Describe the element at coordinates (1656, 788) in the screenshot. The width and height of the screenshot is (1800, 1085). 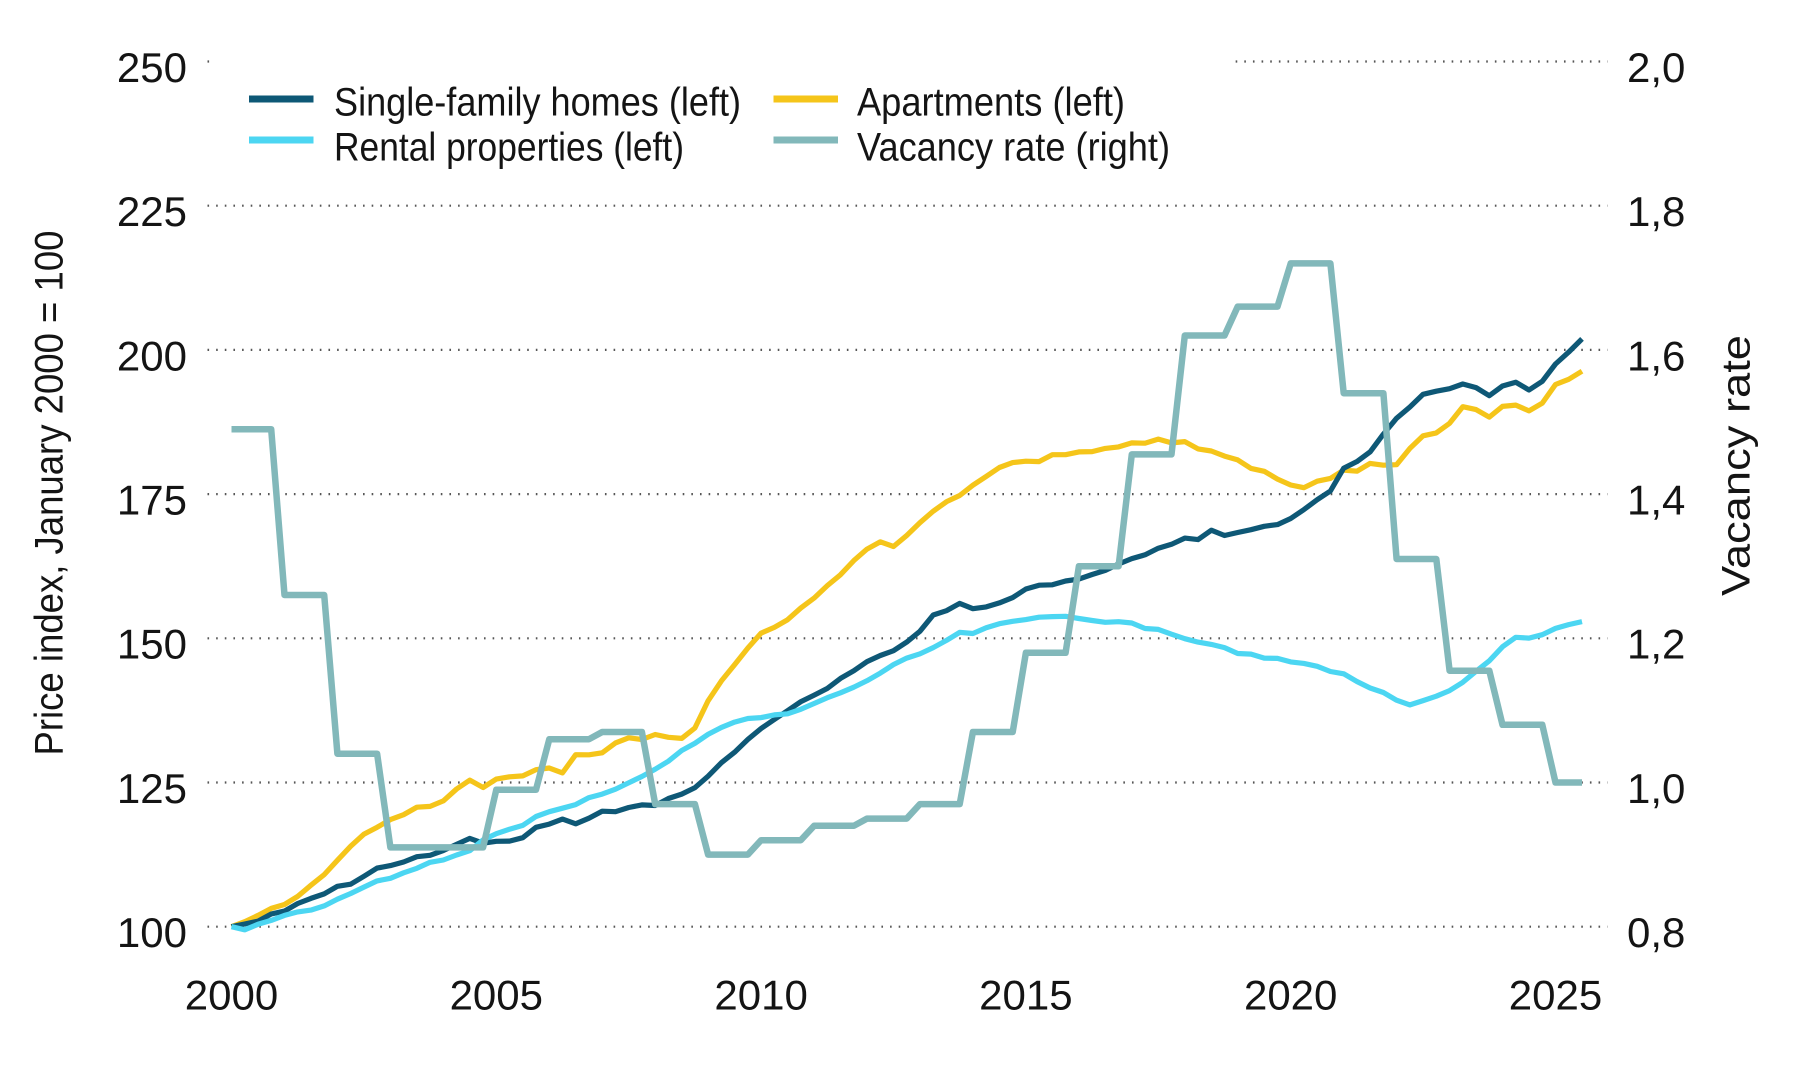
I see `svg-text: 1,0` at that location.